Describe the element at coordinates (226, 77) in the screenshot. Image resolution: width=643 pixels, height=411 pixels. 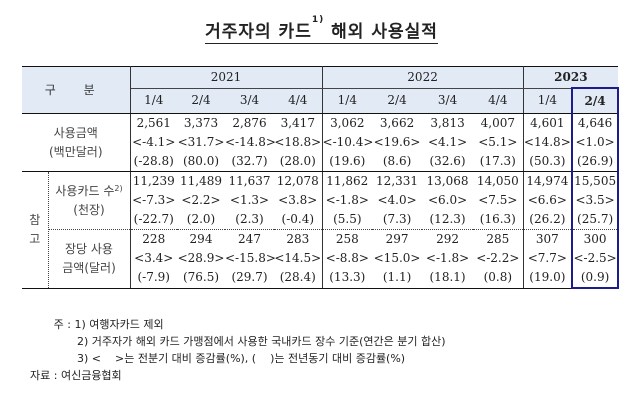
I see `year-header-2021: 2021` at that location.